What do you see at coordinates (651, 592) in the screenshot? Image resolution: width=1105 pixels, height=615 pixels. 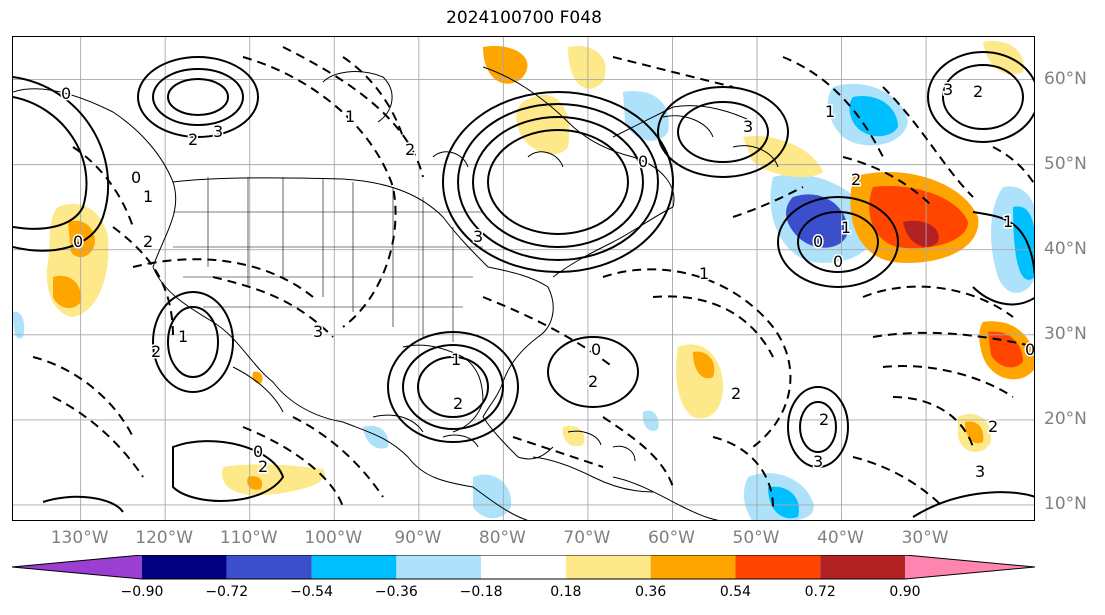 I see `colorbar-tick-label: 0.36` at bounding box center [651, 592].